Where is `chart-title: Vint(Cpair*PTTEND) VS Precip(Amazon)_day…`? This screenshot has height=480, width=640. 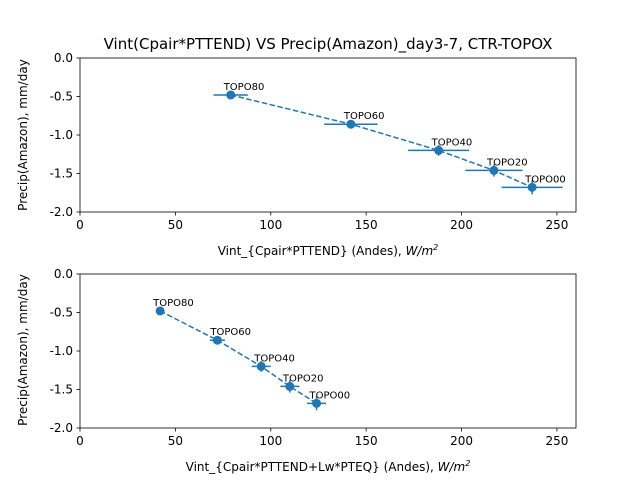
chart-title: Vint(Cpair*PTTEND) VS Precip(Amazon)_day… is located at coordinates (328, 44).